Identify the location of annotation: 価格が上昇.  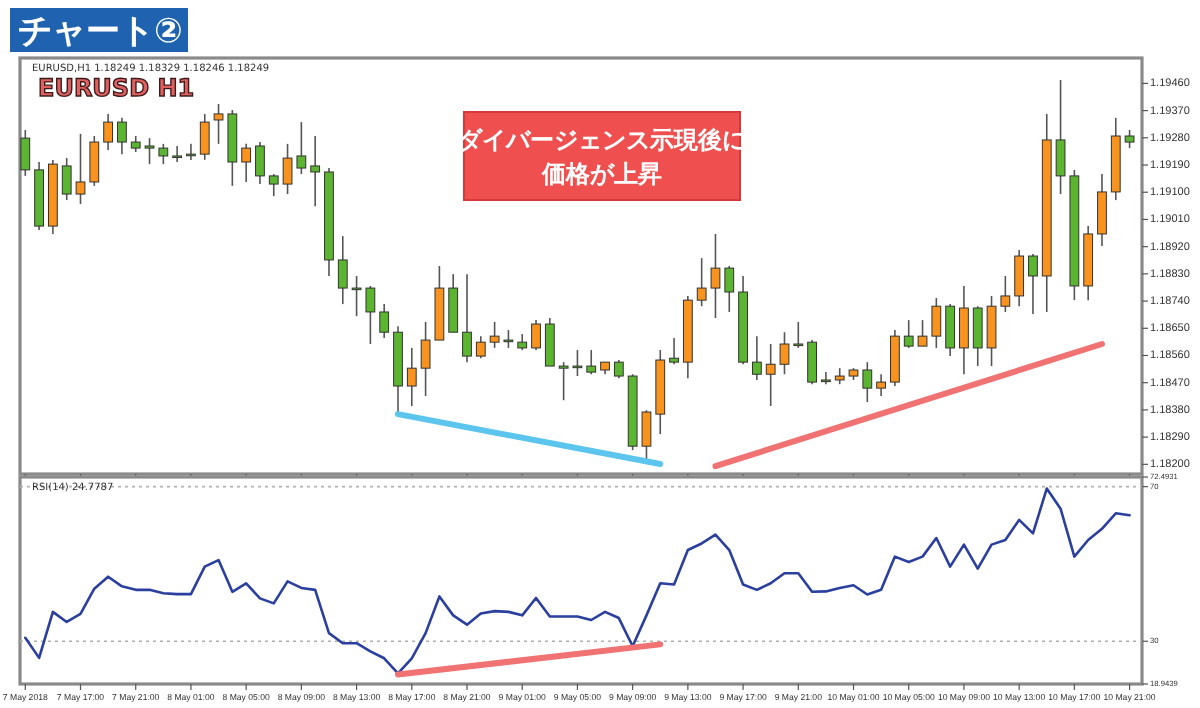
(601, 174).